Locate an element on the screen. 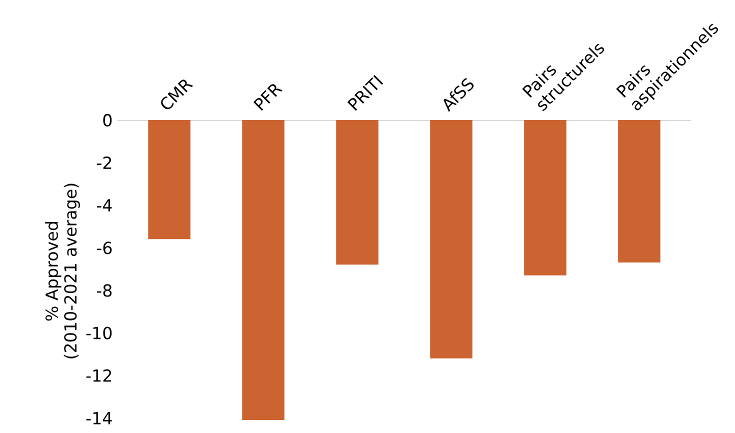  y-tick-label: -12 is located at coordinates (99, 375).